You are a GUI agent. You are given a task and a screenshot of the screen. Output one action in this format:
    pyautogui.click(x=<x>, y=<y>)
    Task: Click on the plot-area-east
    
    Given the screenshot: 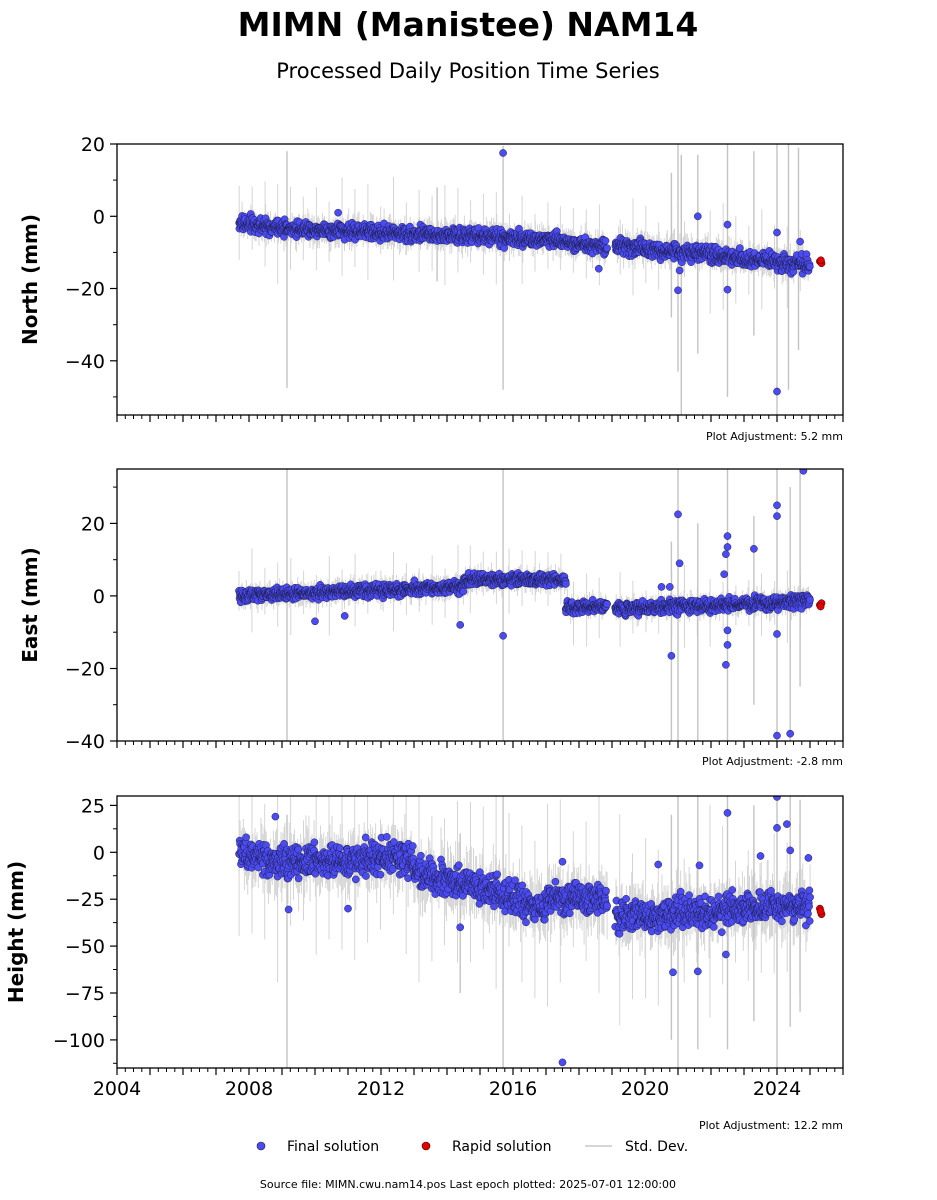 What is the action you would take?
    pyautogui.click(x=530, y=605)
    